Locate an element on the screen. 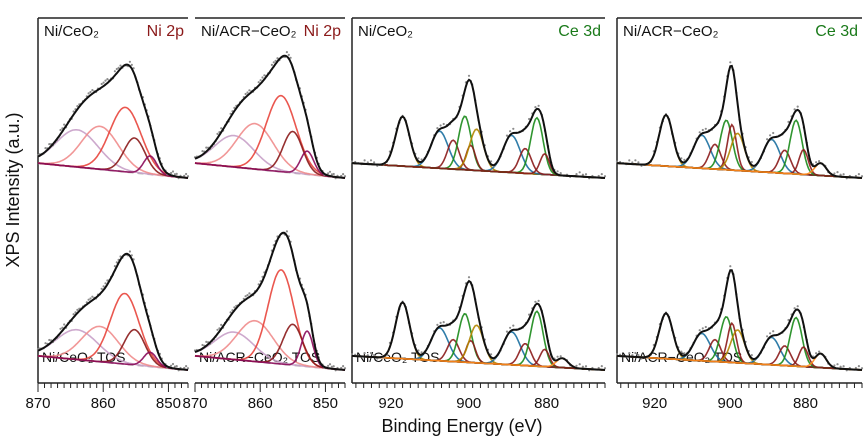 The height and width of the screenshot is (437, 864). x-tick-label: 870 is located at coordinates (37, 403).